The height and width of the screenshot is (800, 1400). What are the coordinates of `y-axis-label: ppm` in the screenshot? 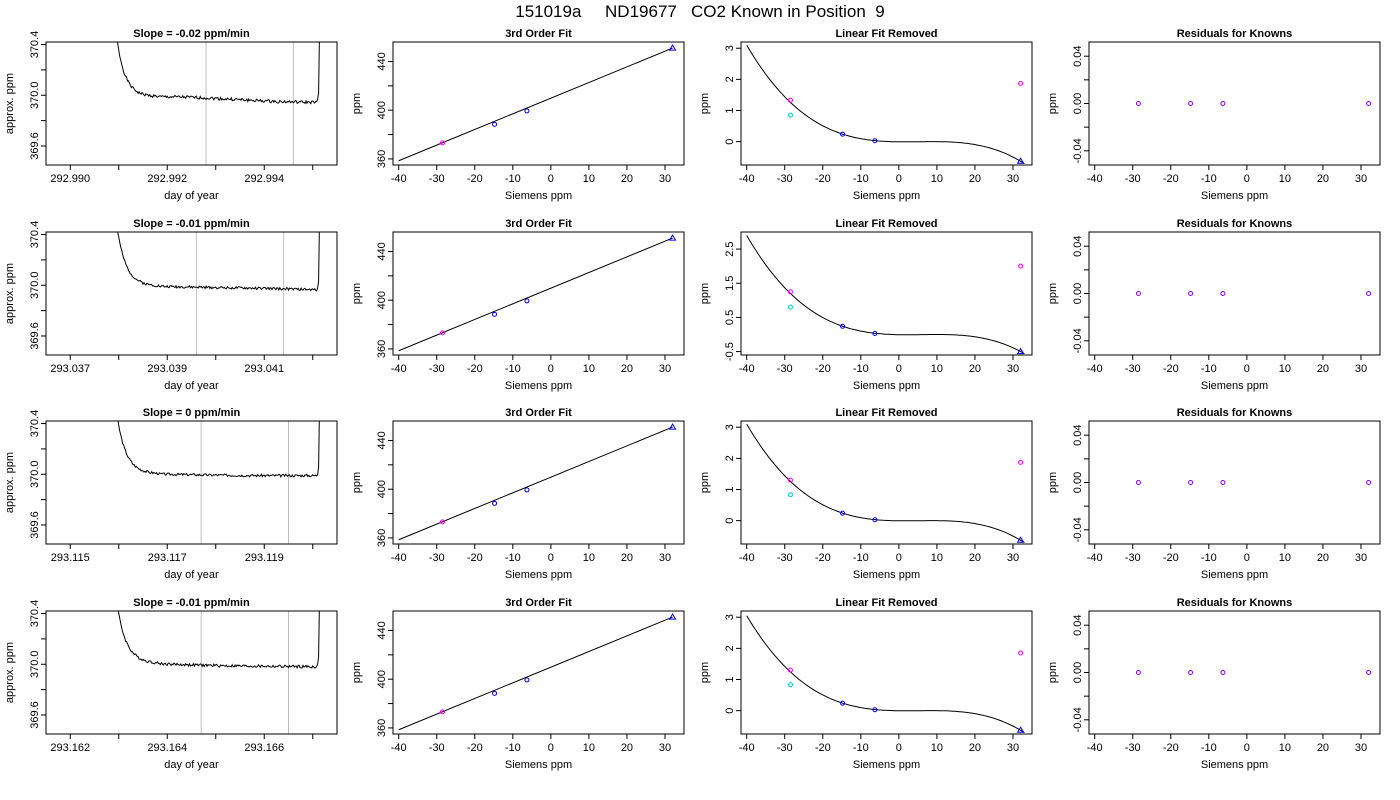 It's located at (357, 293).